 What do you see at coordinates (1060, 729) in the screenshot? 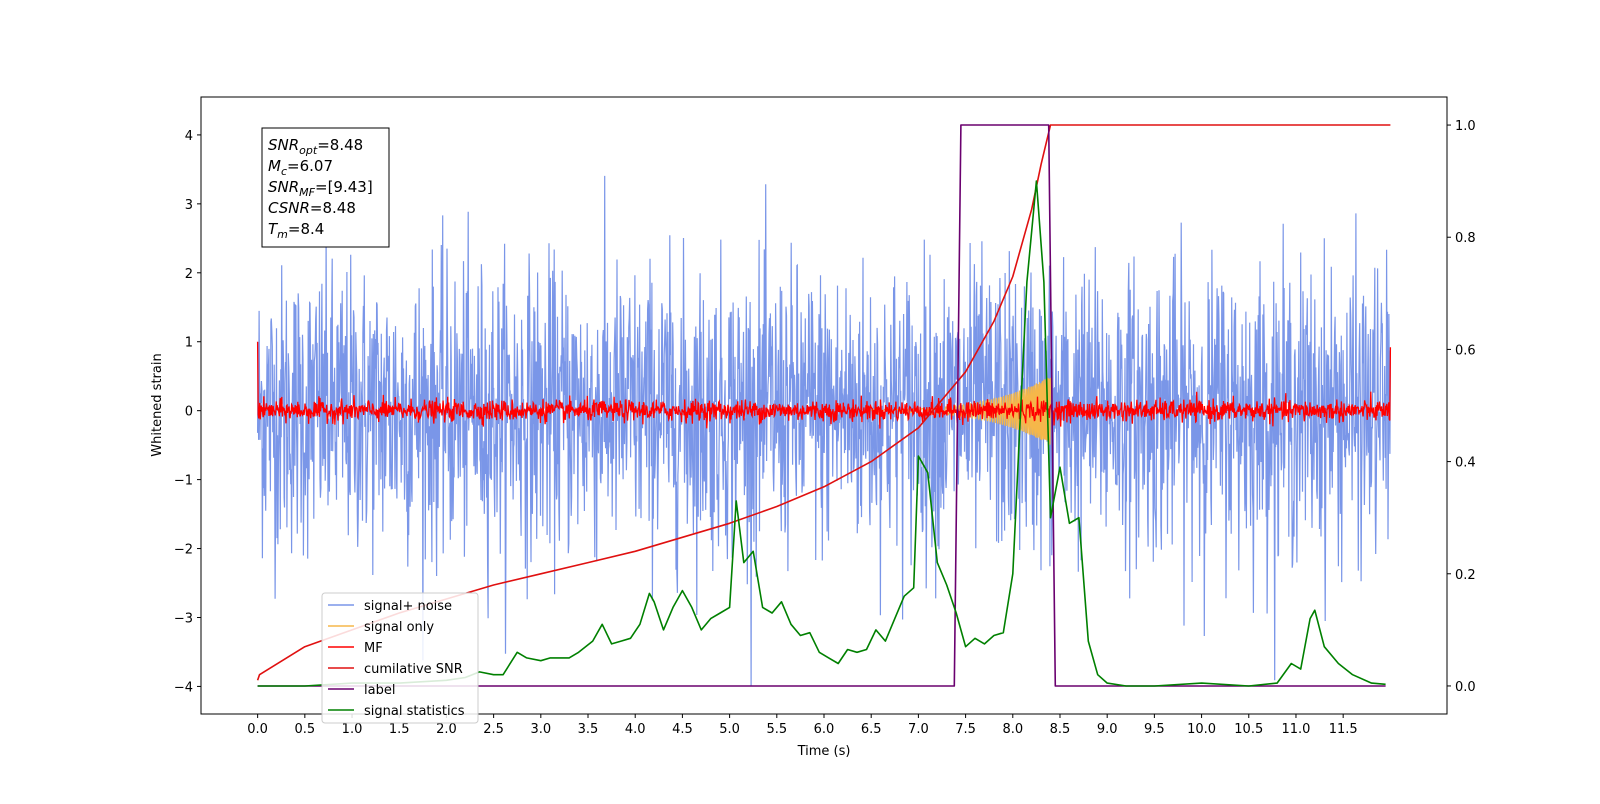
I see `x-tick-label: 8.5` at bounding box center [1060, 729].